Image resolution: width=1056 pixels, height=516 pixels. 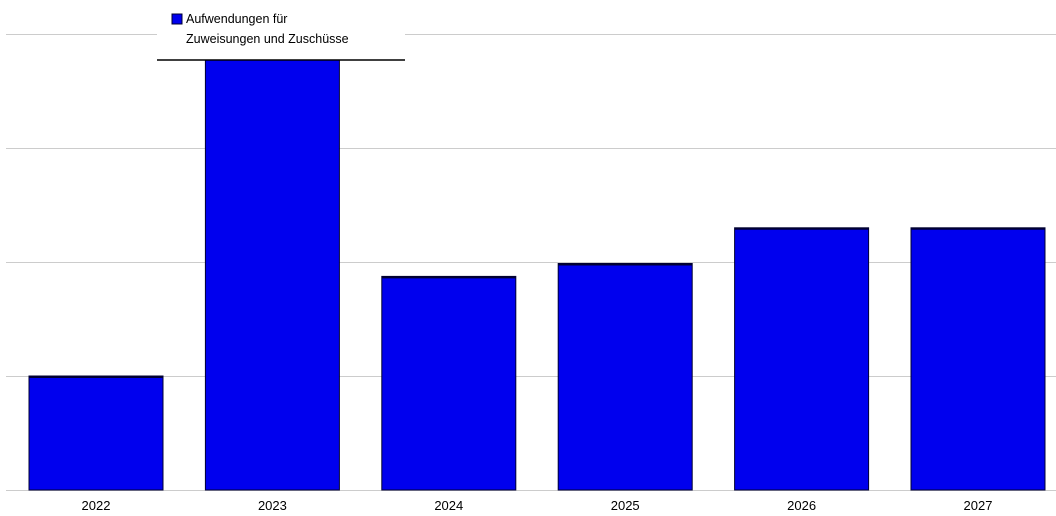 I want to click on legend-label-line-1: Aufwendungen für, so click(x=236, y=19).